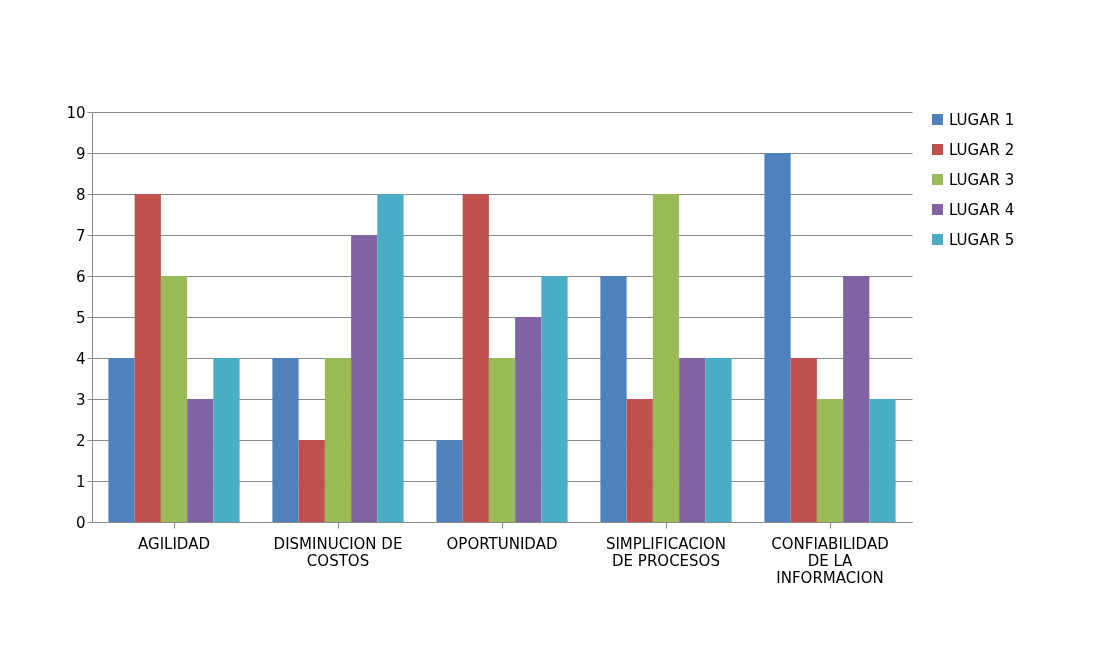 The image size is (1096, 668). I want to click on y-tick-label: 1, so click(80, 481).